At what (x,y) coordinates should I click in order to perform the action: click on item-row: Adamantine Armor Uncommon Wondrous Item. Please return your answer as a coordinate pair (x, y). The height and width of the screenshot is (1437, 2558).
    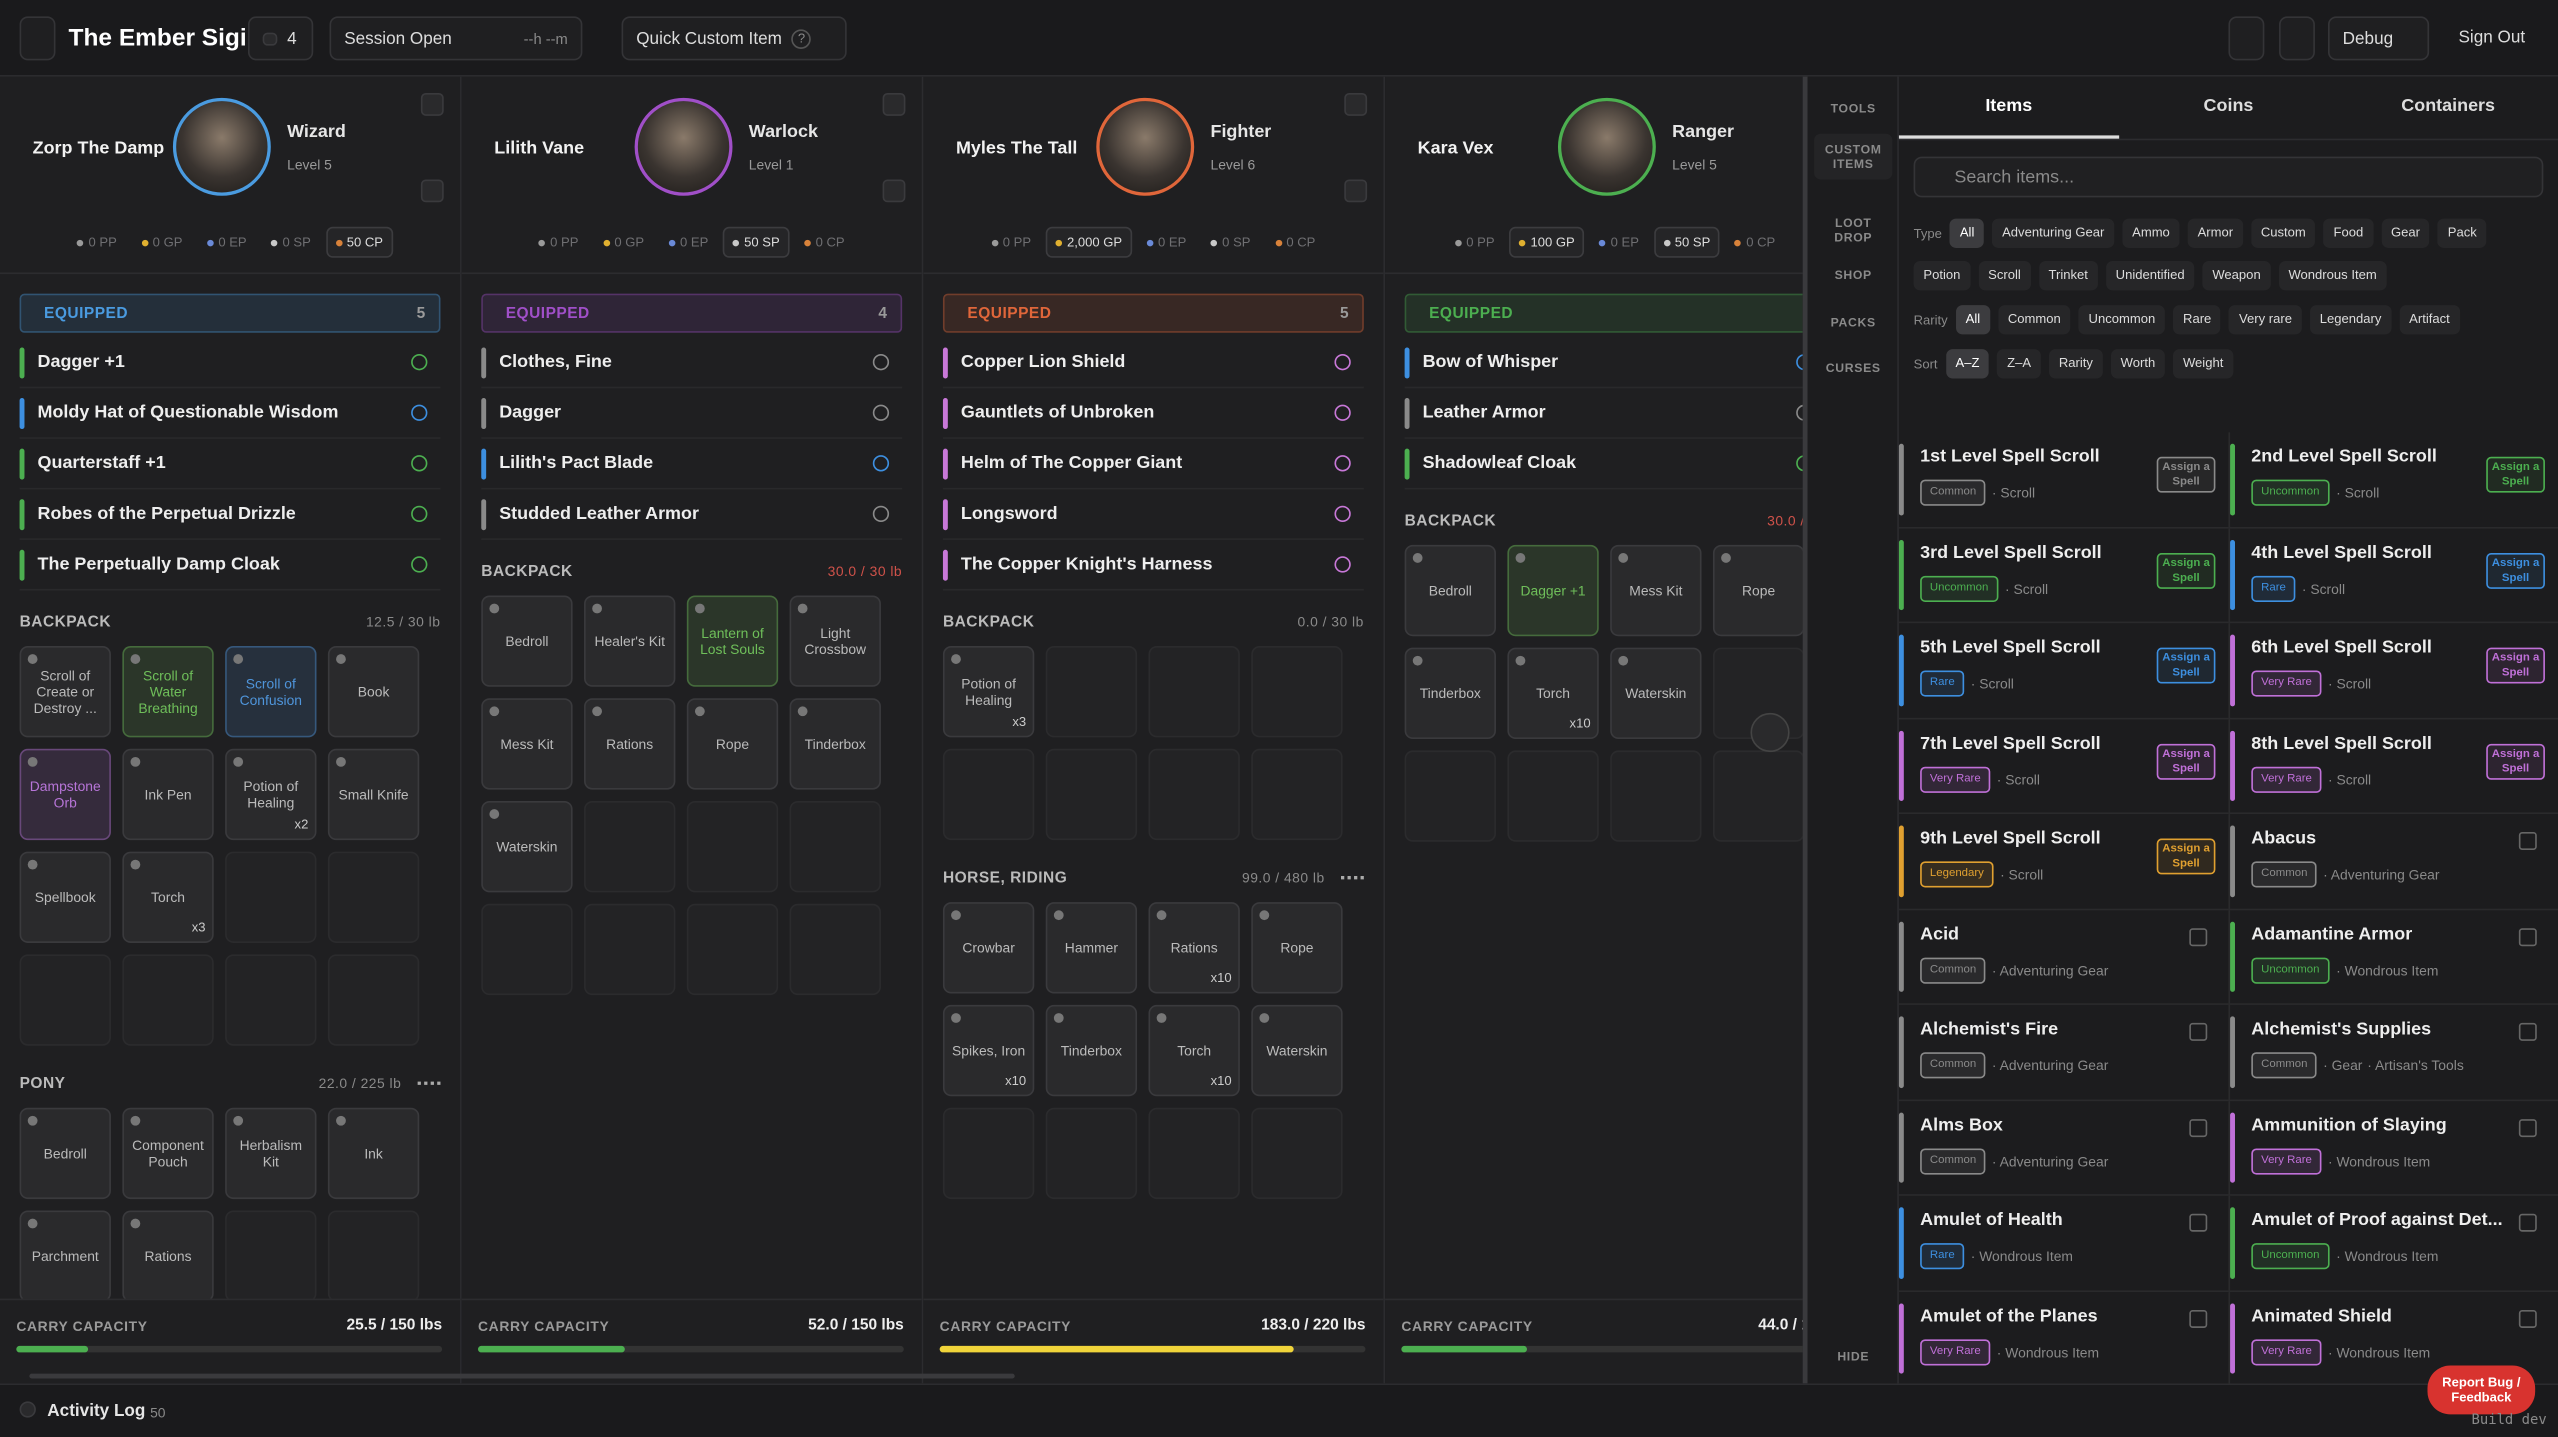
    Looking at the image, I should click on (2393, 957).